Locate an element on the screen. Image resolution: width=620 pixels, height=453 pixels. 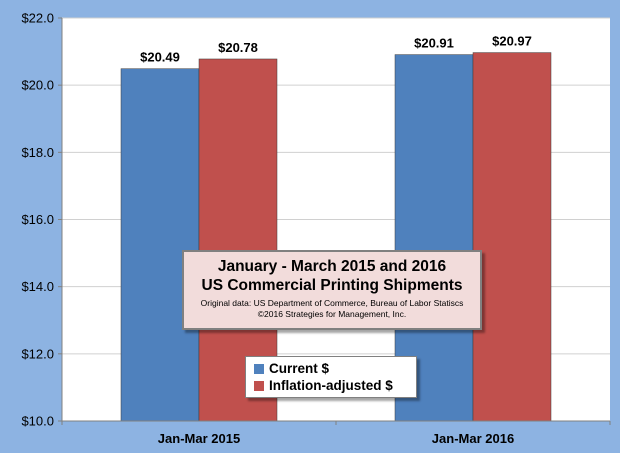
copyright-note: ©2016 Strategies for Management, Inc. is located at coordinates (332, 314).